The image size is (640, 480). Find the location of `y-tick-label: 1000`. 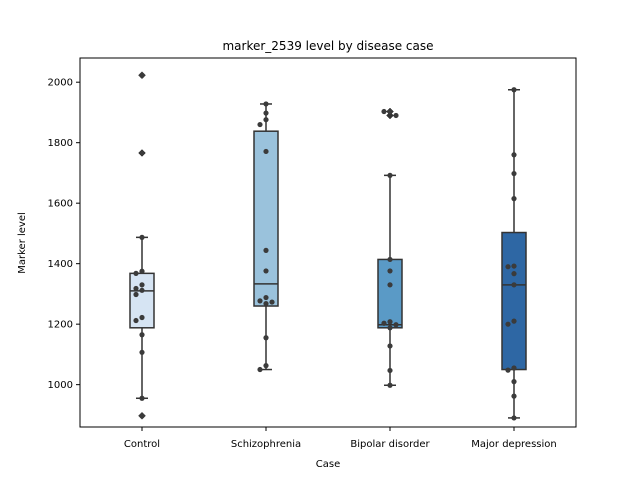

y-tick-label: 1000 is located at coordinates (60, 385).